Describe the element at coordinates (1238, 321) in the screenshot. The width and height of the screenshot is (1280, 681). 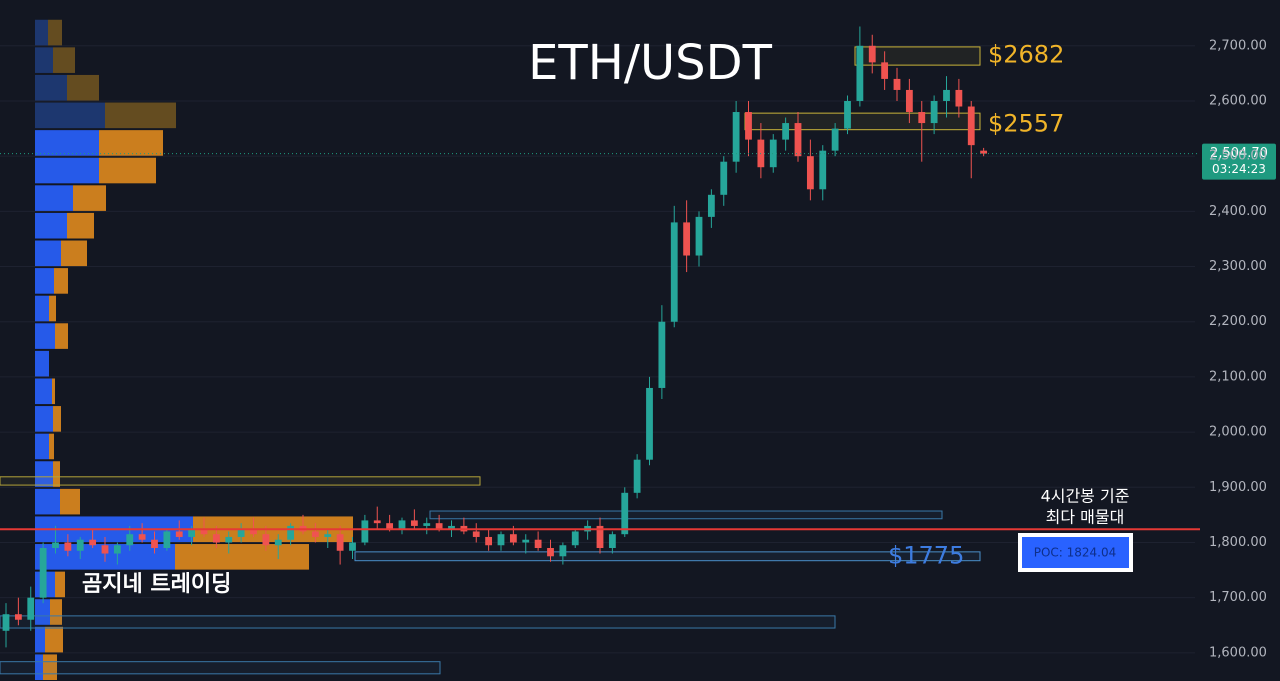
I see `y-tick-label: 2,200.00` at that location.